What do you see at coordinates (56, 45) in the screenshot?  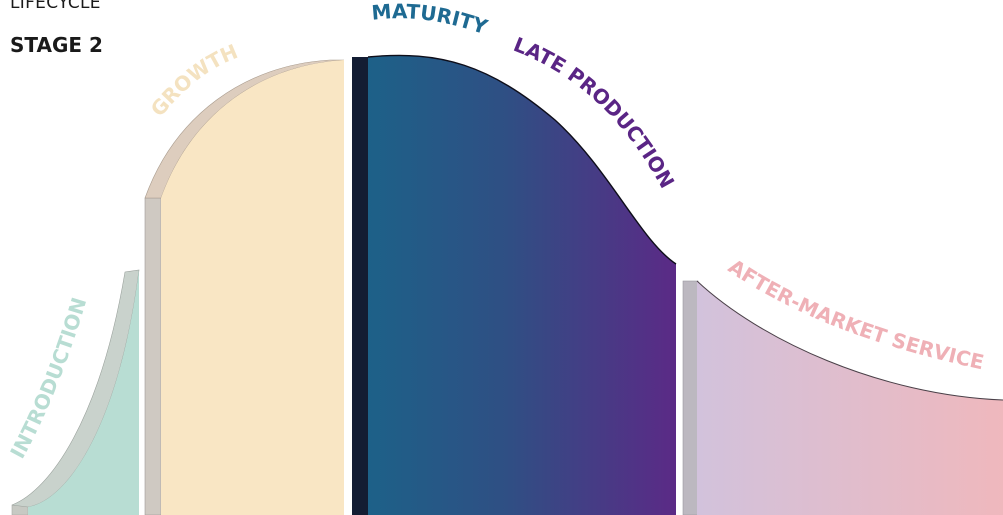 I see `header-stage: STAGE 2` at bounding box center [56, 45].